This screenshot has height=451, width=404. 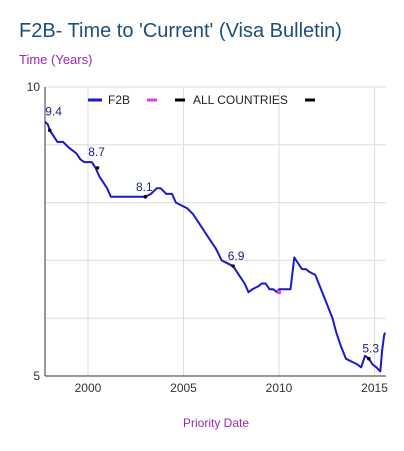 I want to click on x-tick-label: 2015, so click(x=374, y=388).